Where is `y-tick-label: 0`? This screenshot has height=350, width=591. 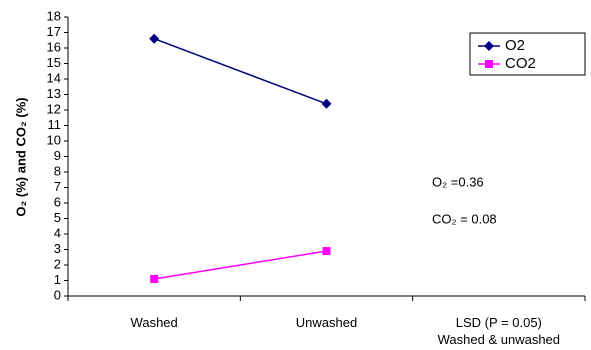
y-tick-label: 0 is located at coordinates (57, 294).